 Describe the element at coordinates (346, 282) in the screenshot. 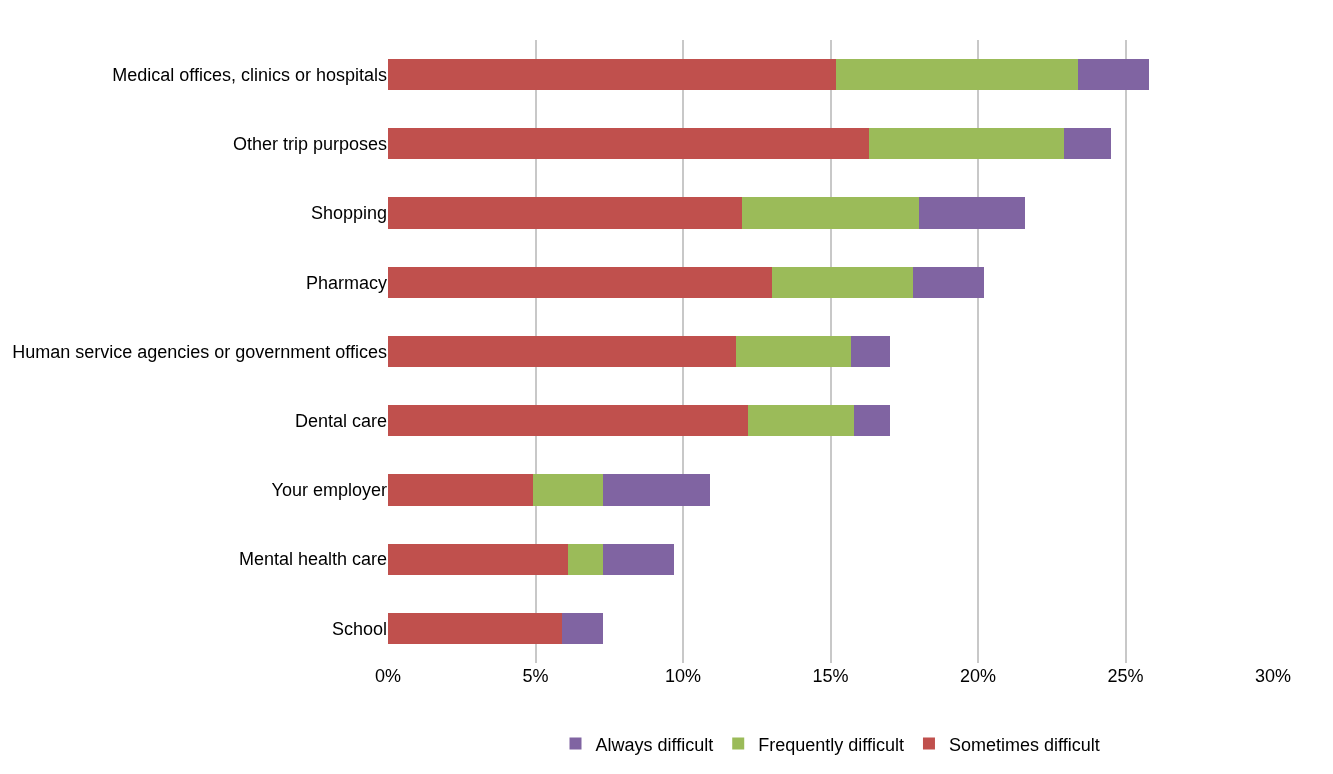

I see `y-tick-label: Pharmacy` at that location.